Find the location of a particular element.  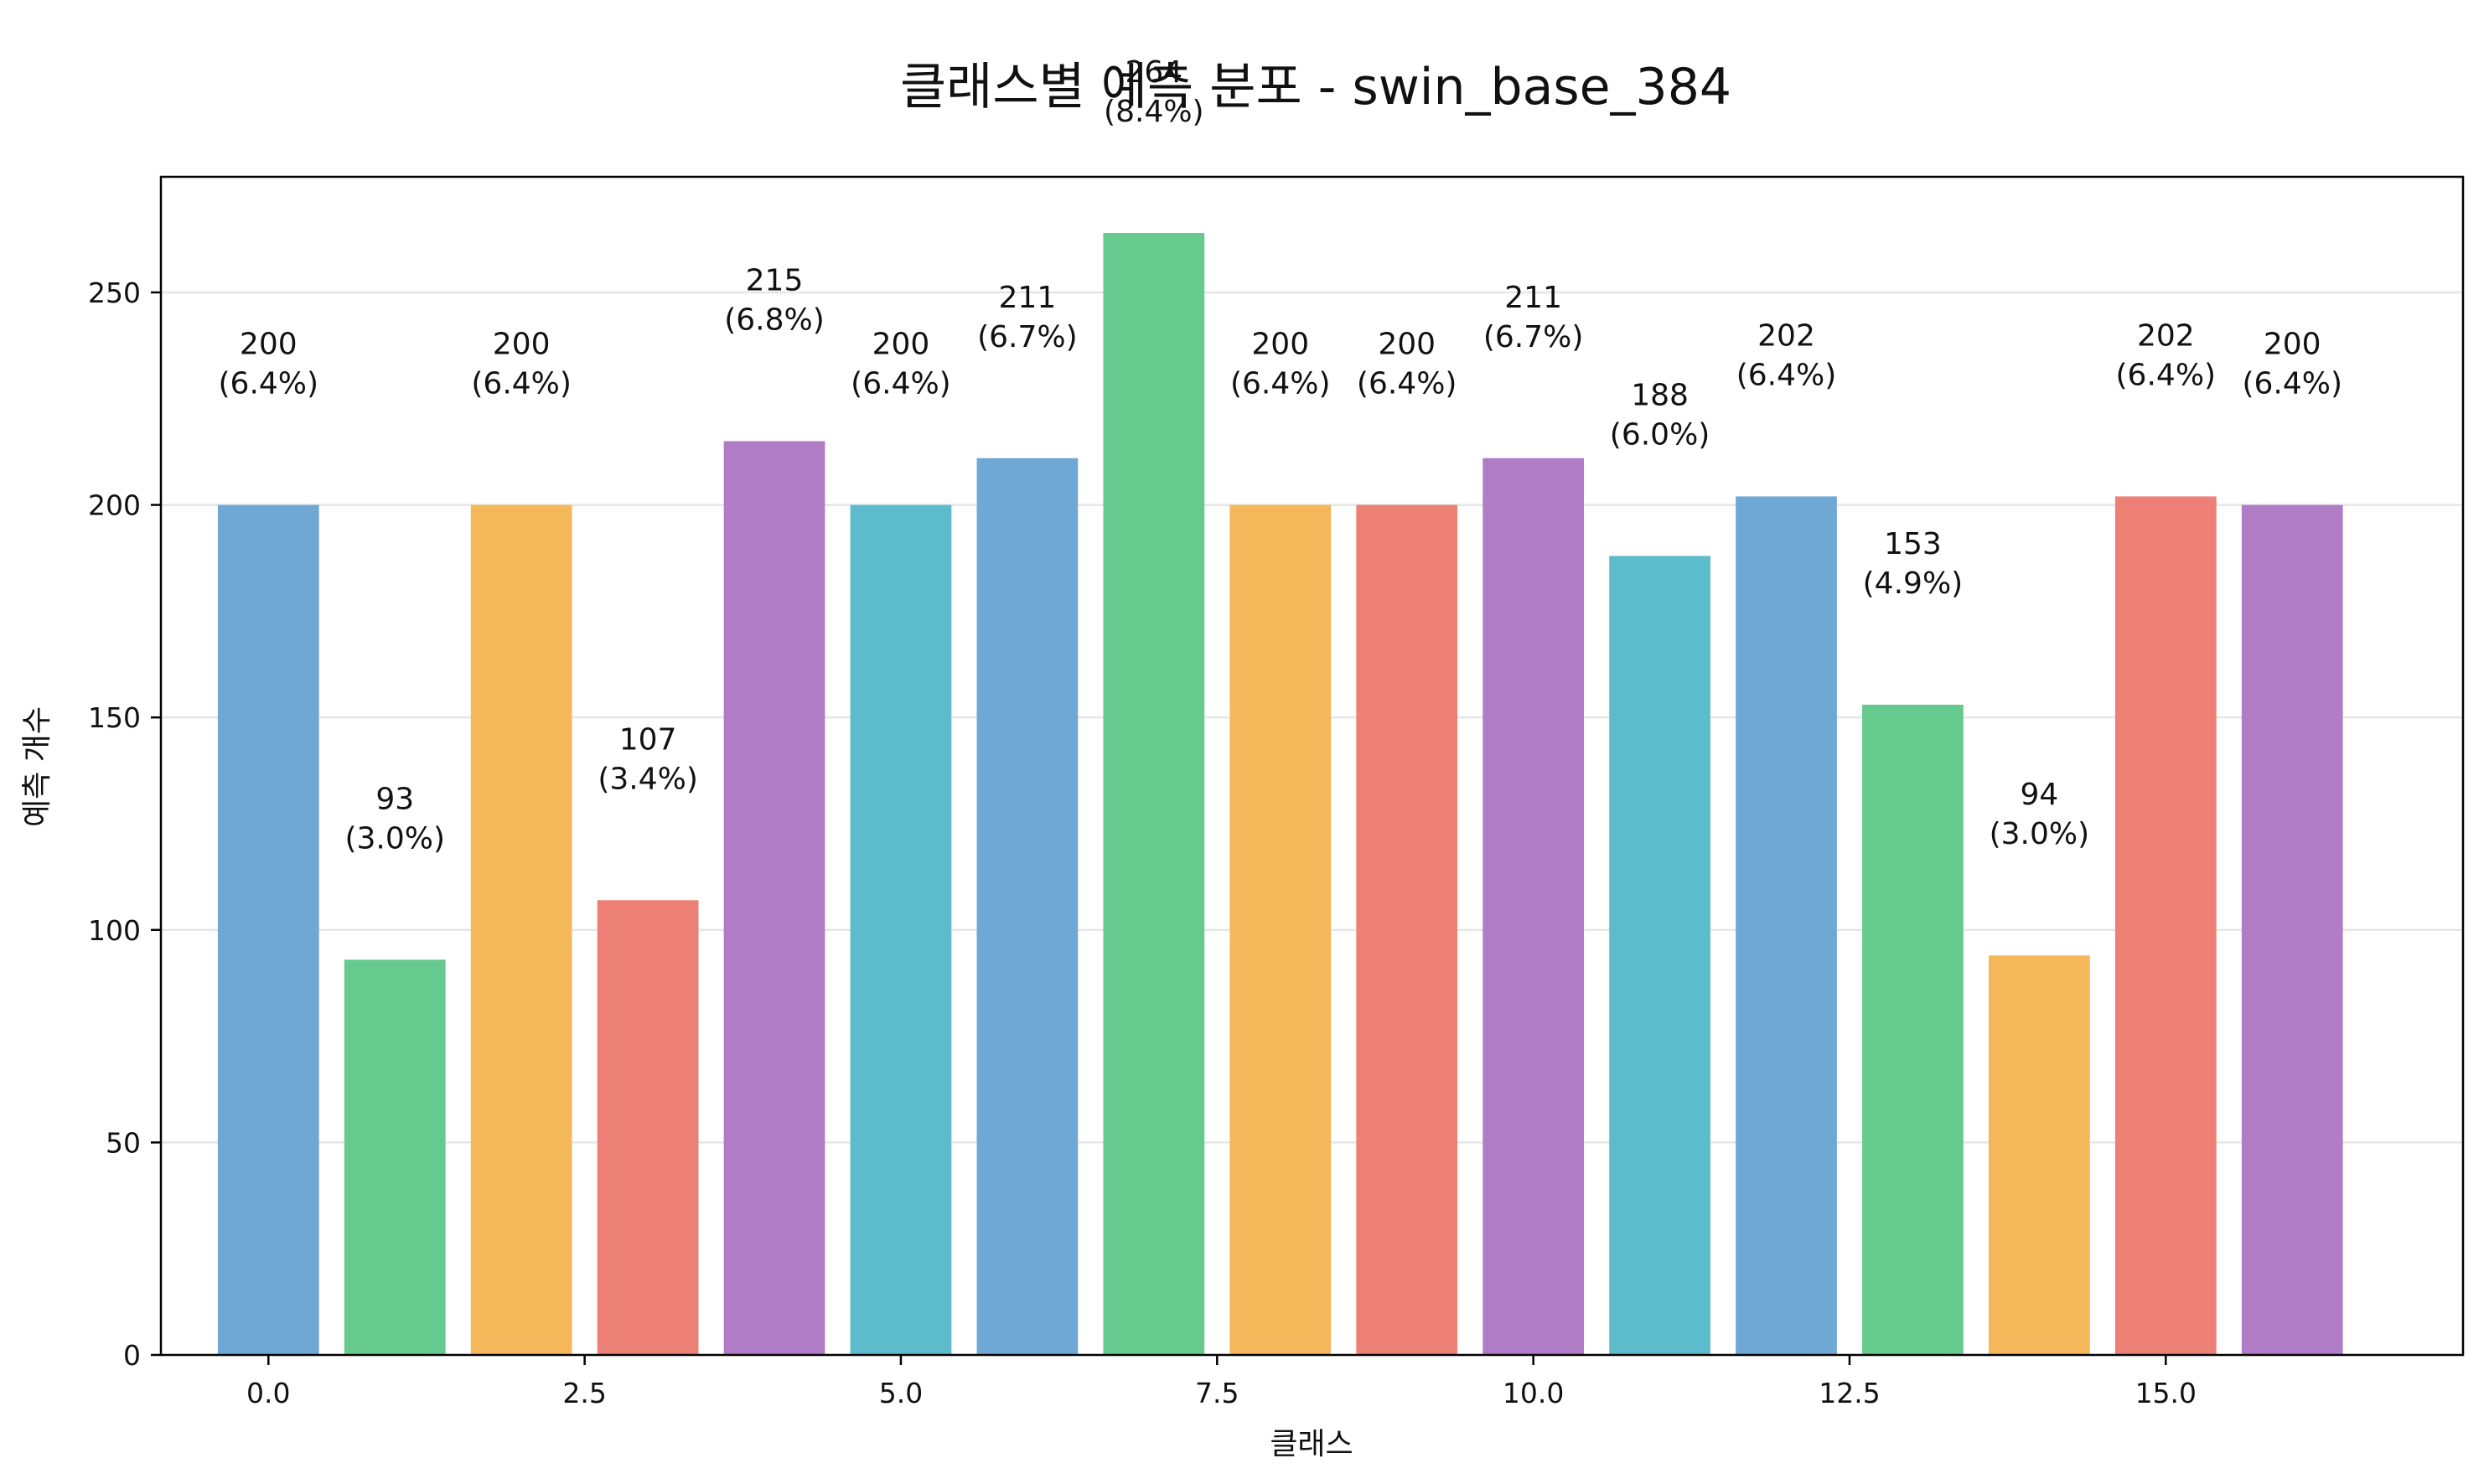

x-axis-label: 클래스 is located at coordinates (1311, 1444).